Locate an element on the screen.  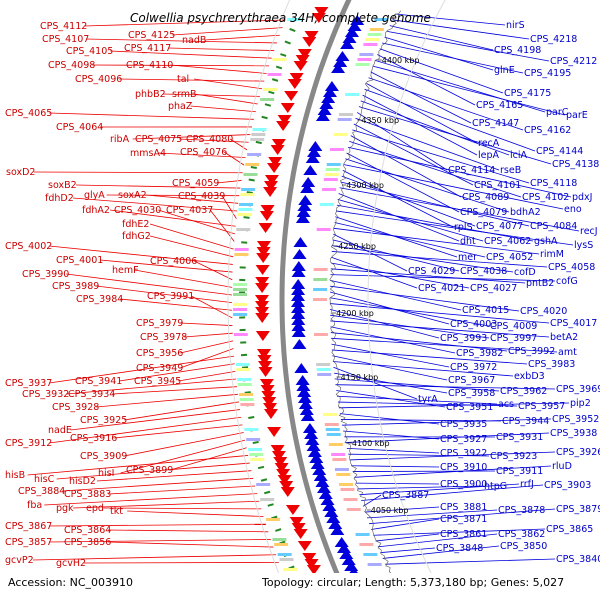
gene-label-reverse: nirS is located at coordinates (515, 25).